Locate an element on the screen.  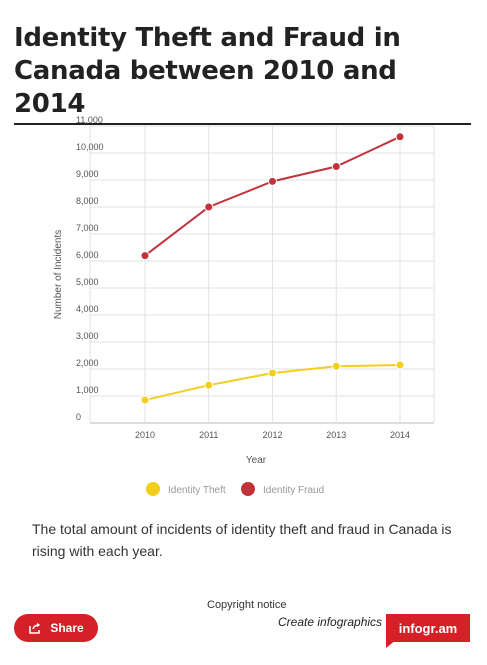
y-tick-label: 1,000 is located at coordinates (87, 390).